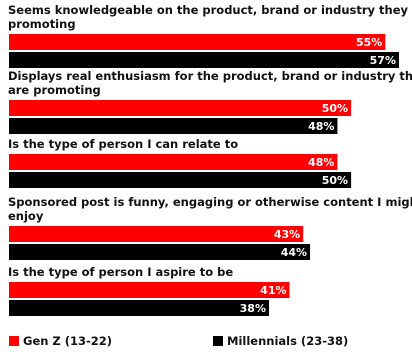  I want to click on legend-label: Millennials (23-38), so click(287, 341).